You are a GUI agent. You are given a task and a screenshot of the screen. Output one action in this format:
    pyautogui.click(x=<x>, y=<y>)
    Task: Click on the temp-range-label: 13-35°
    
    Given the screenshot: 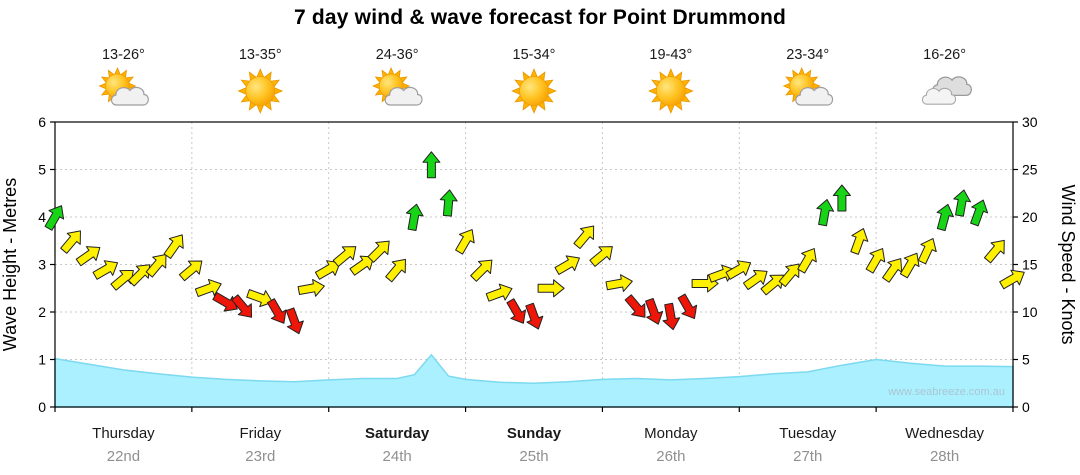 What is the action you would take?
    pyautogui.click(x=260, y=55)
    